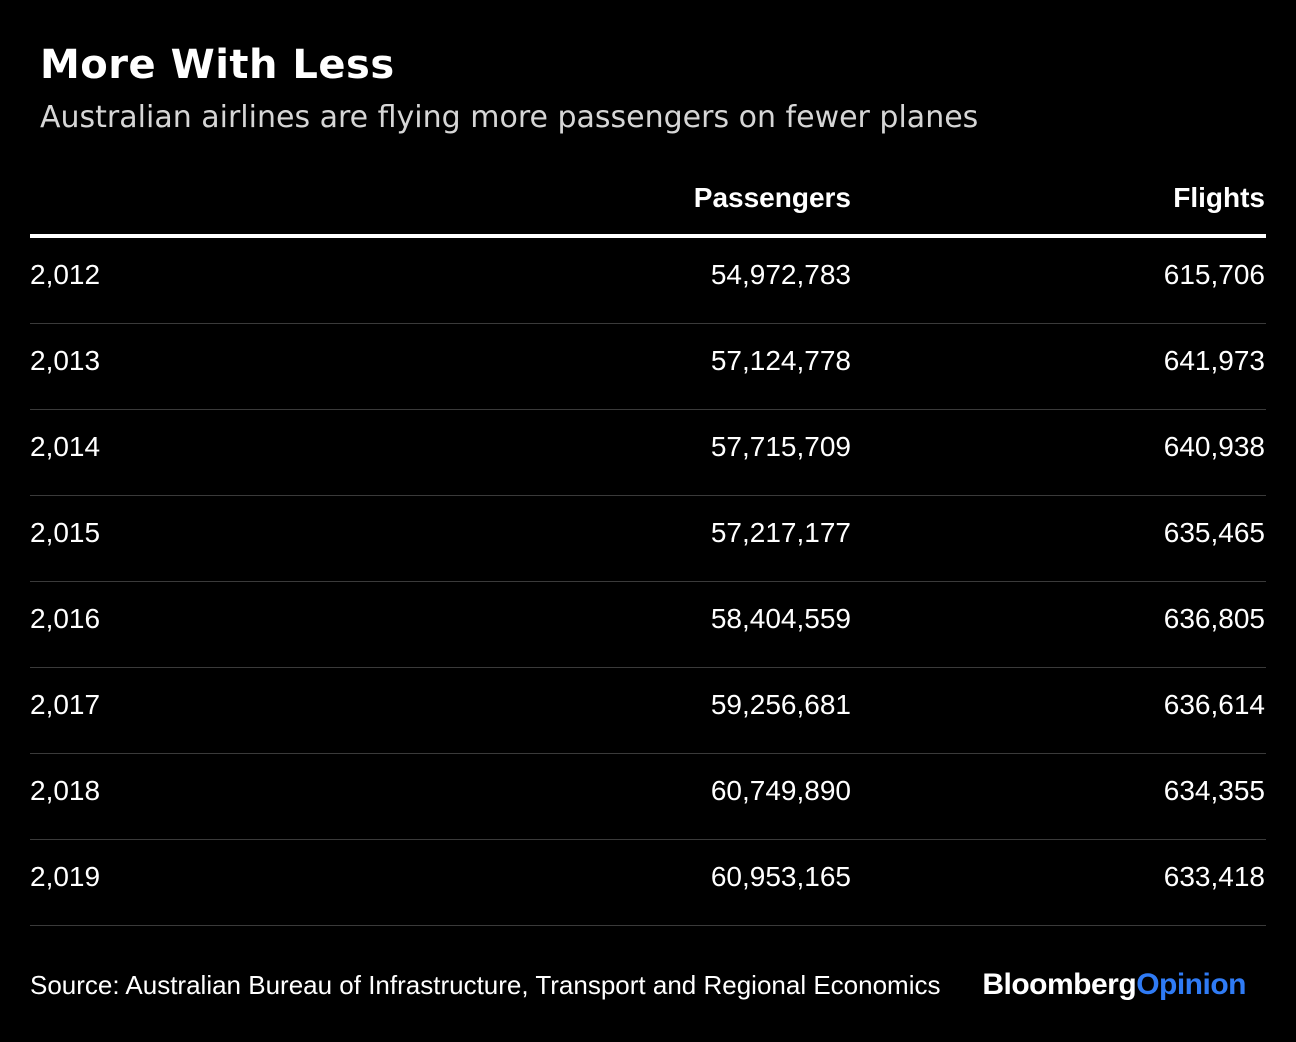  What do you see at coordinates (772, 197) in the screenshot?
I see `column-header-passengers: Passengers` at bounding box center [772, 197].